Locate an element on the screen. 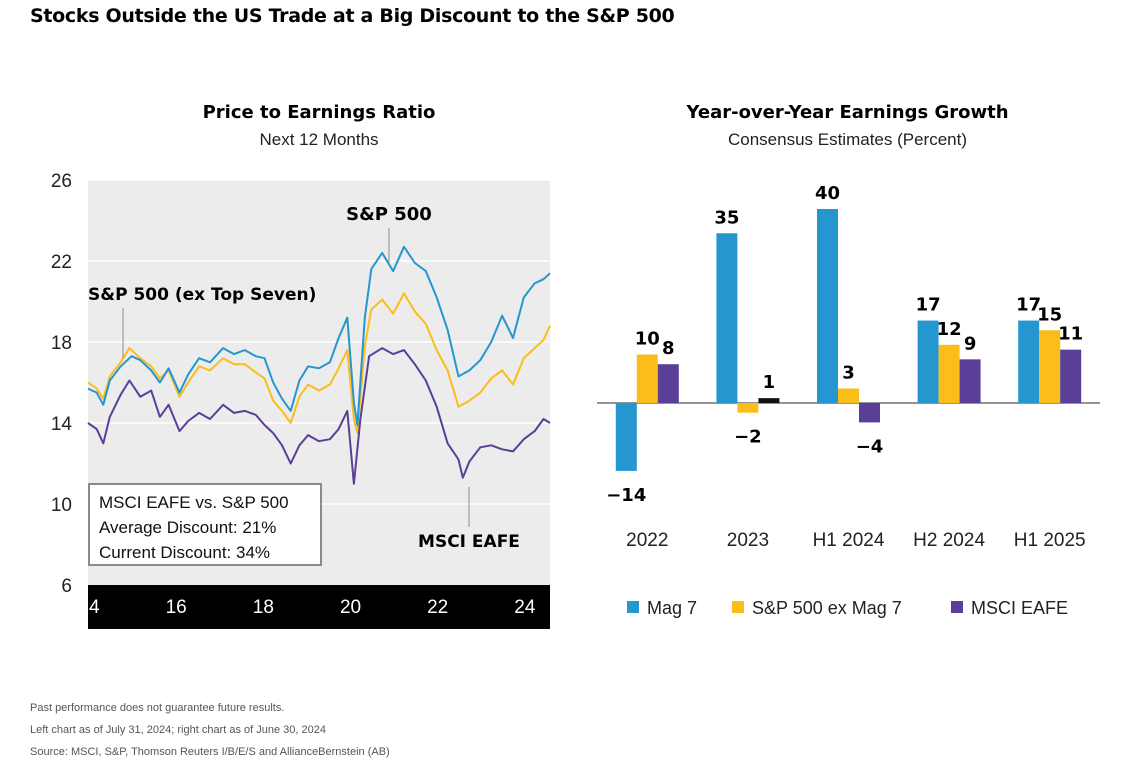  bar-value-label: 15 is located at coordinates (1049, 314).